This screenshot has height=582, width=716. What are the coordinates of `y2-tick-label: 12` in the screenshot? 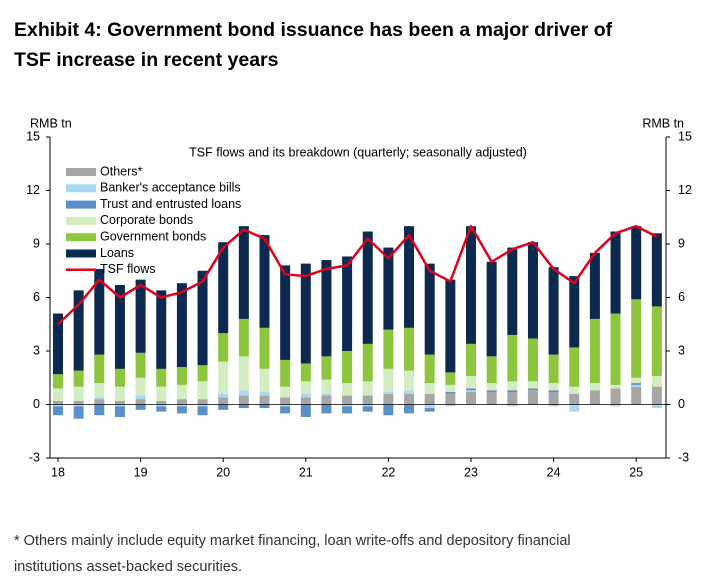 It's located at (685, 190).